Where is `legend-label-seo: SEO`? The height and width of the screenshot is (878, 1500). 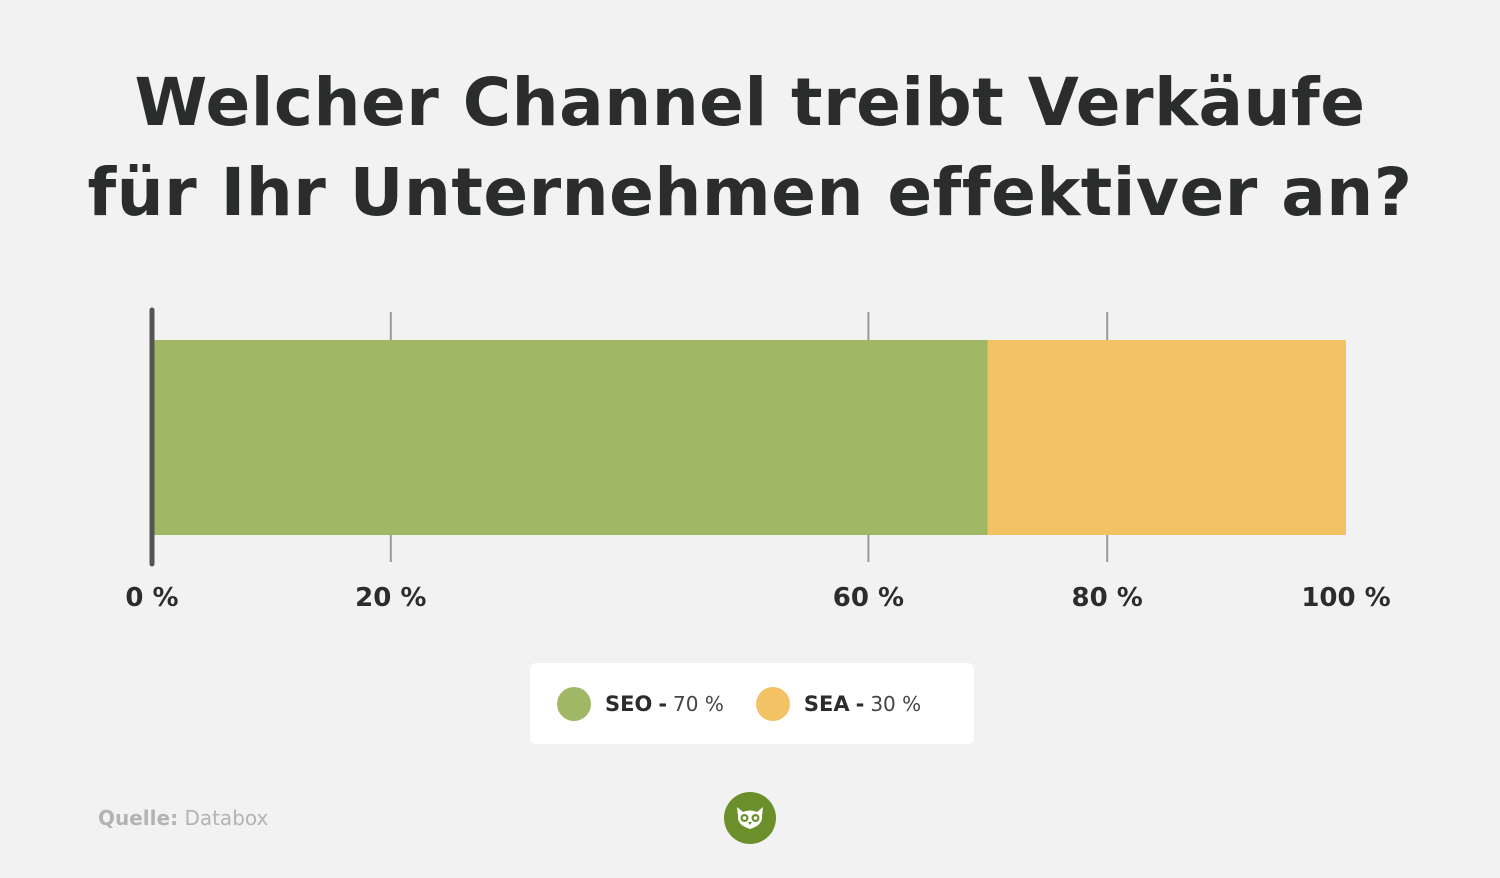 legend-label-seo: SEO is located at coordinates (629, 703).